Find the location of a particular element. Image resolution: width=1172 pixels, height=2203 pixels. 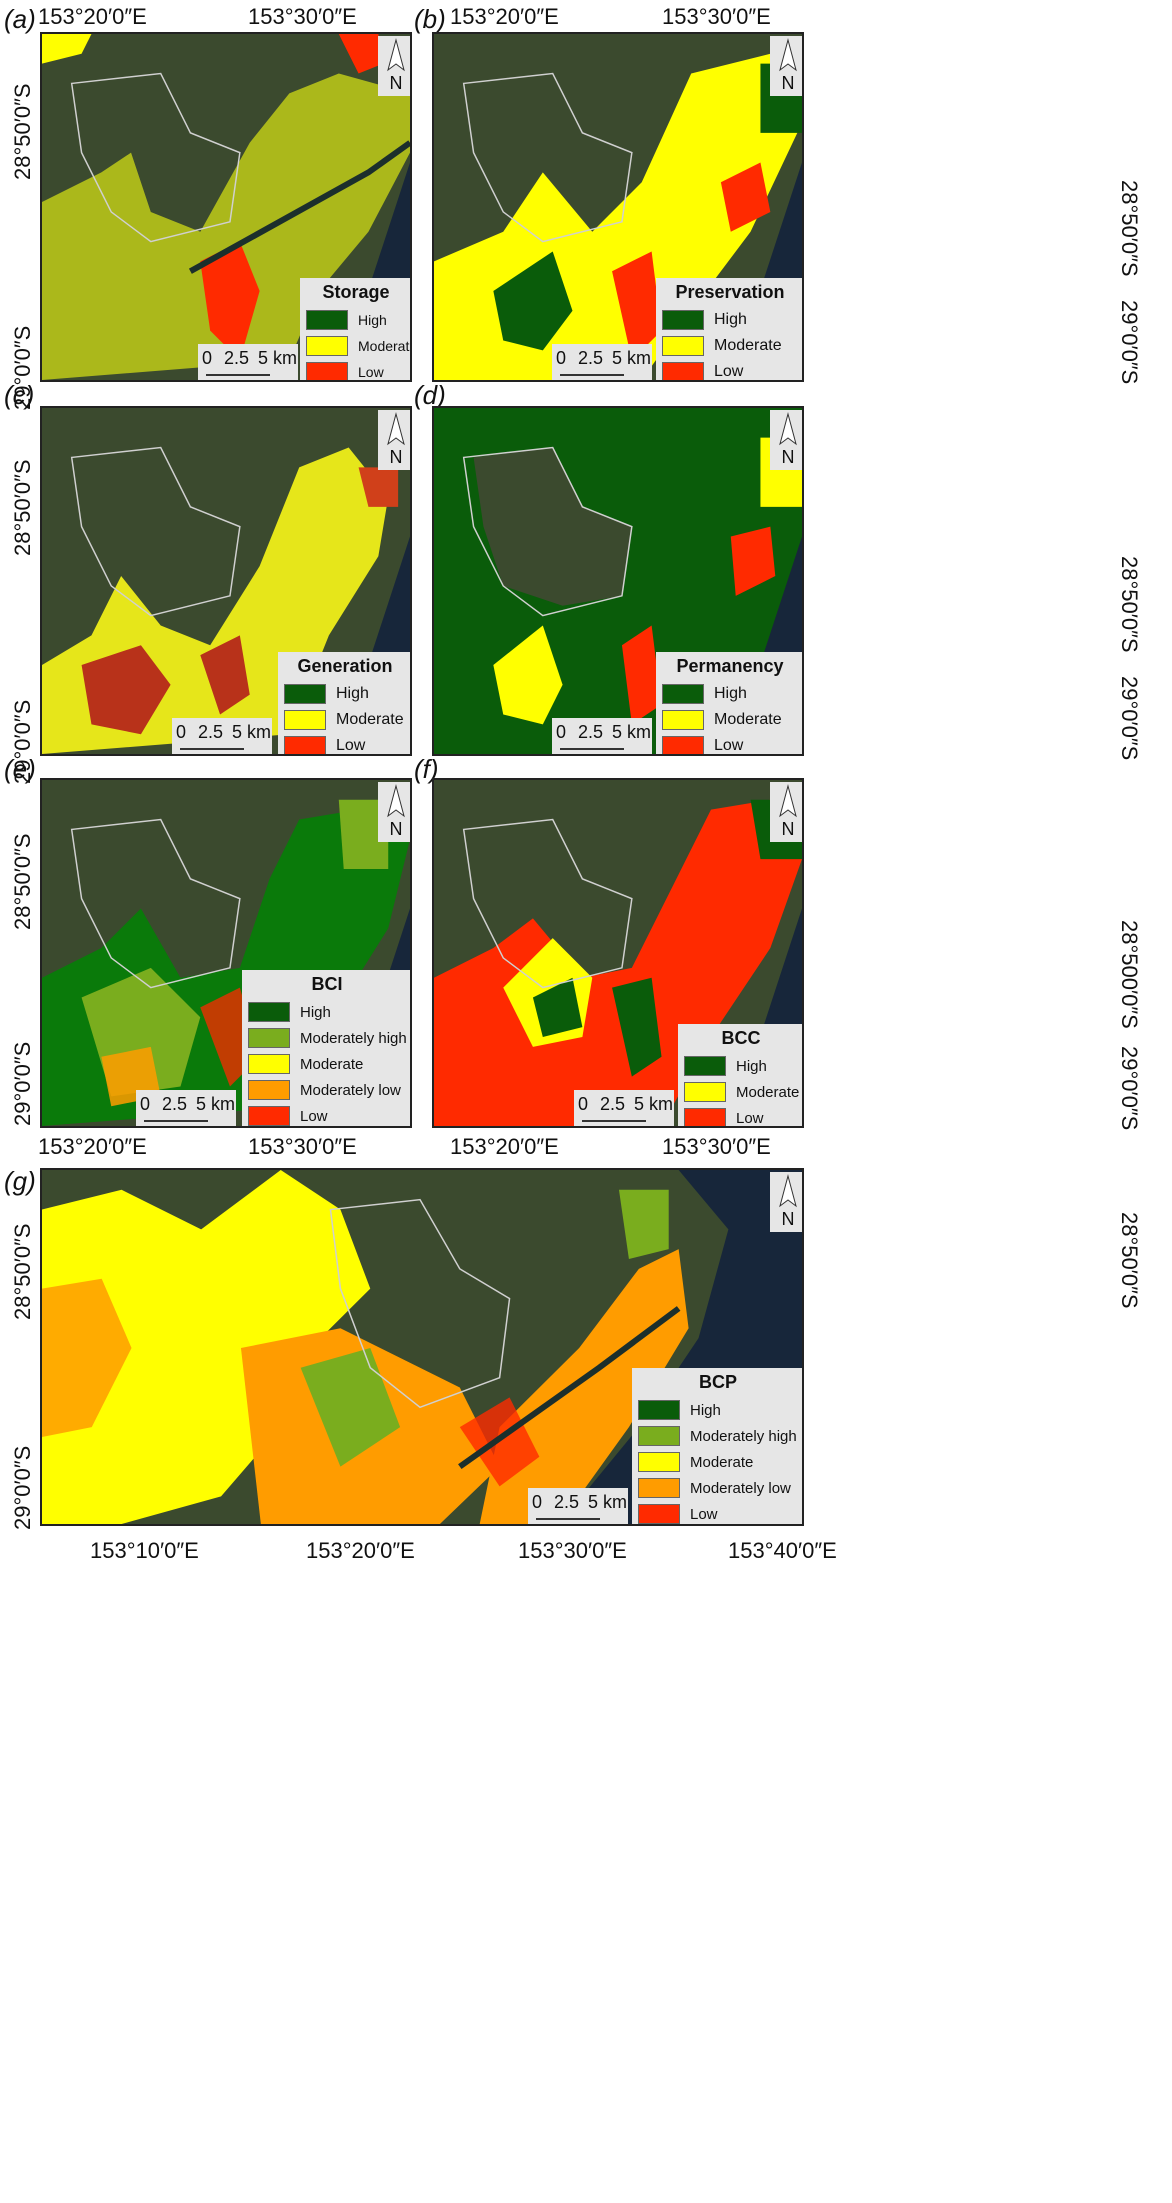

lon-label-mid-e2: 153°30′0″E is located at coordinates (302, 1146).